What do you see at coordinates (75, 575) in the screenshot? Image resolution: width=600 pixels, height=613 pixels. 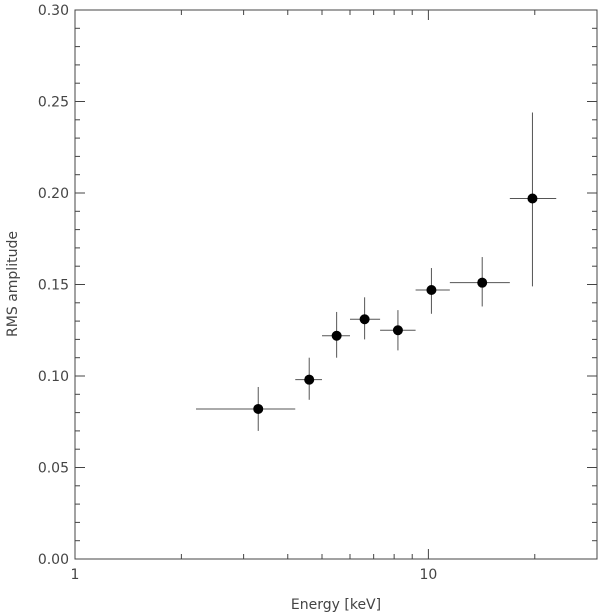 I see `x-tick-label: 1` at bounding box center [75, 575].